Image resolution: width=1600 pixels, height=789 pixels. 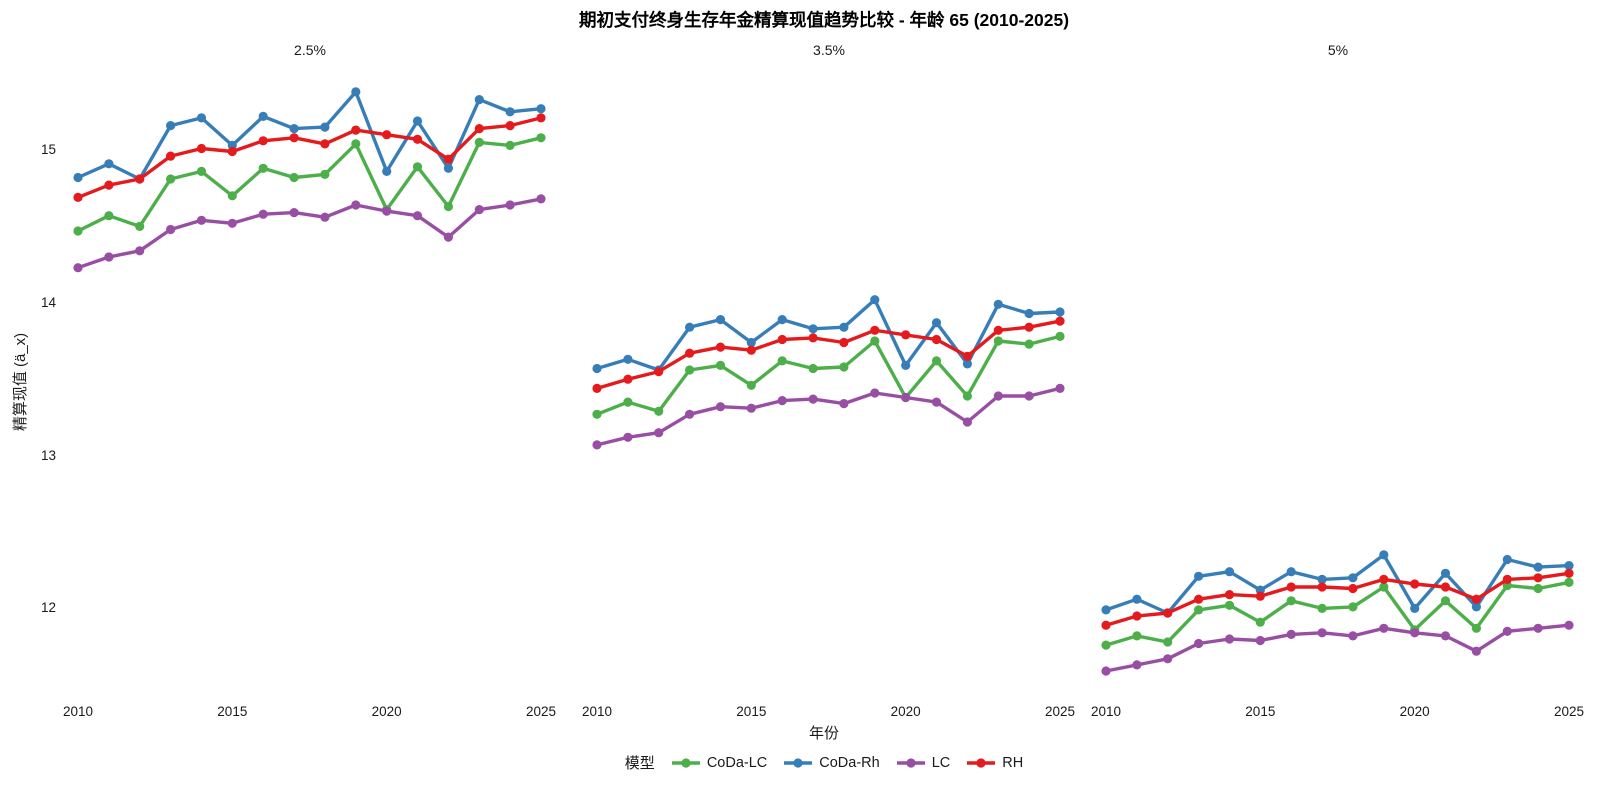 I want to click on series-line-RH, so click(x=828, y=355).